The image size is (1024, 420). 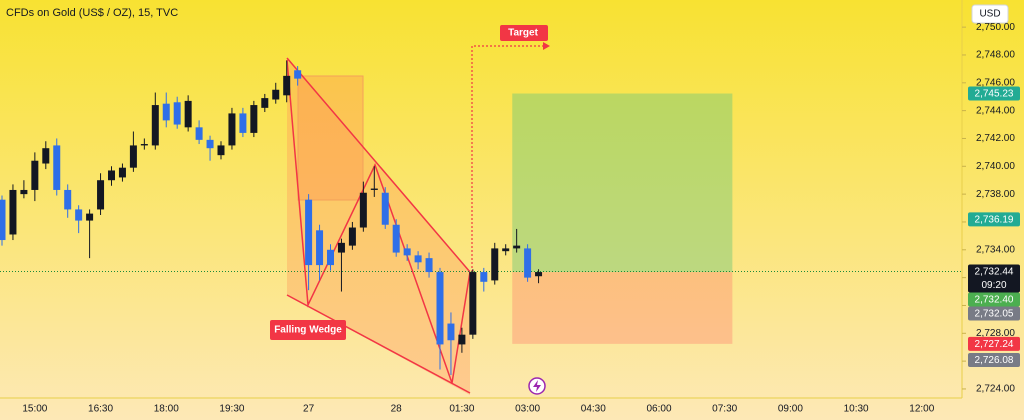 I want to click on chart-title: CFDs on Gold (US$ / OZ), 15, TVC, so click(x=92, y=13).